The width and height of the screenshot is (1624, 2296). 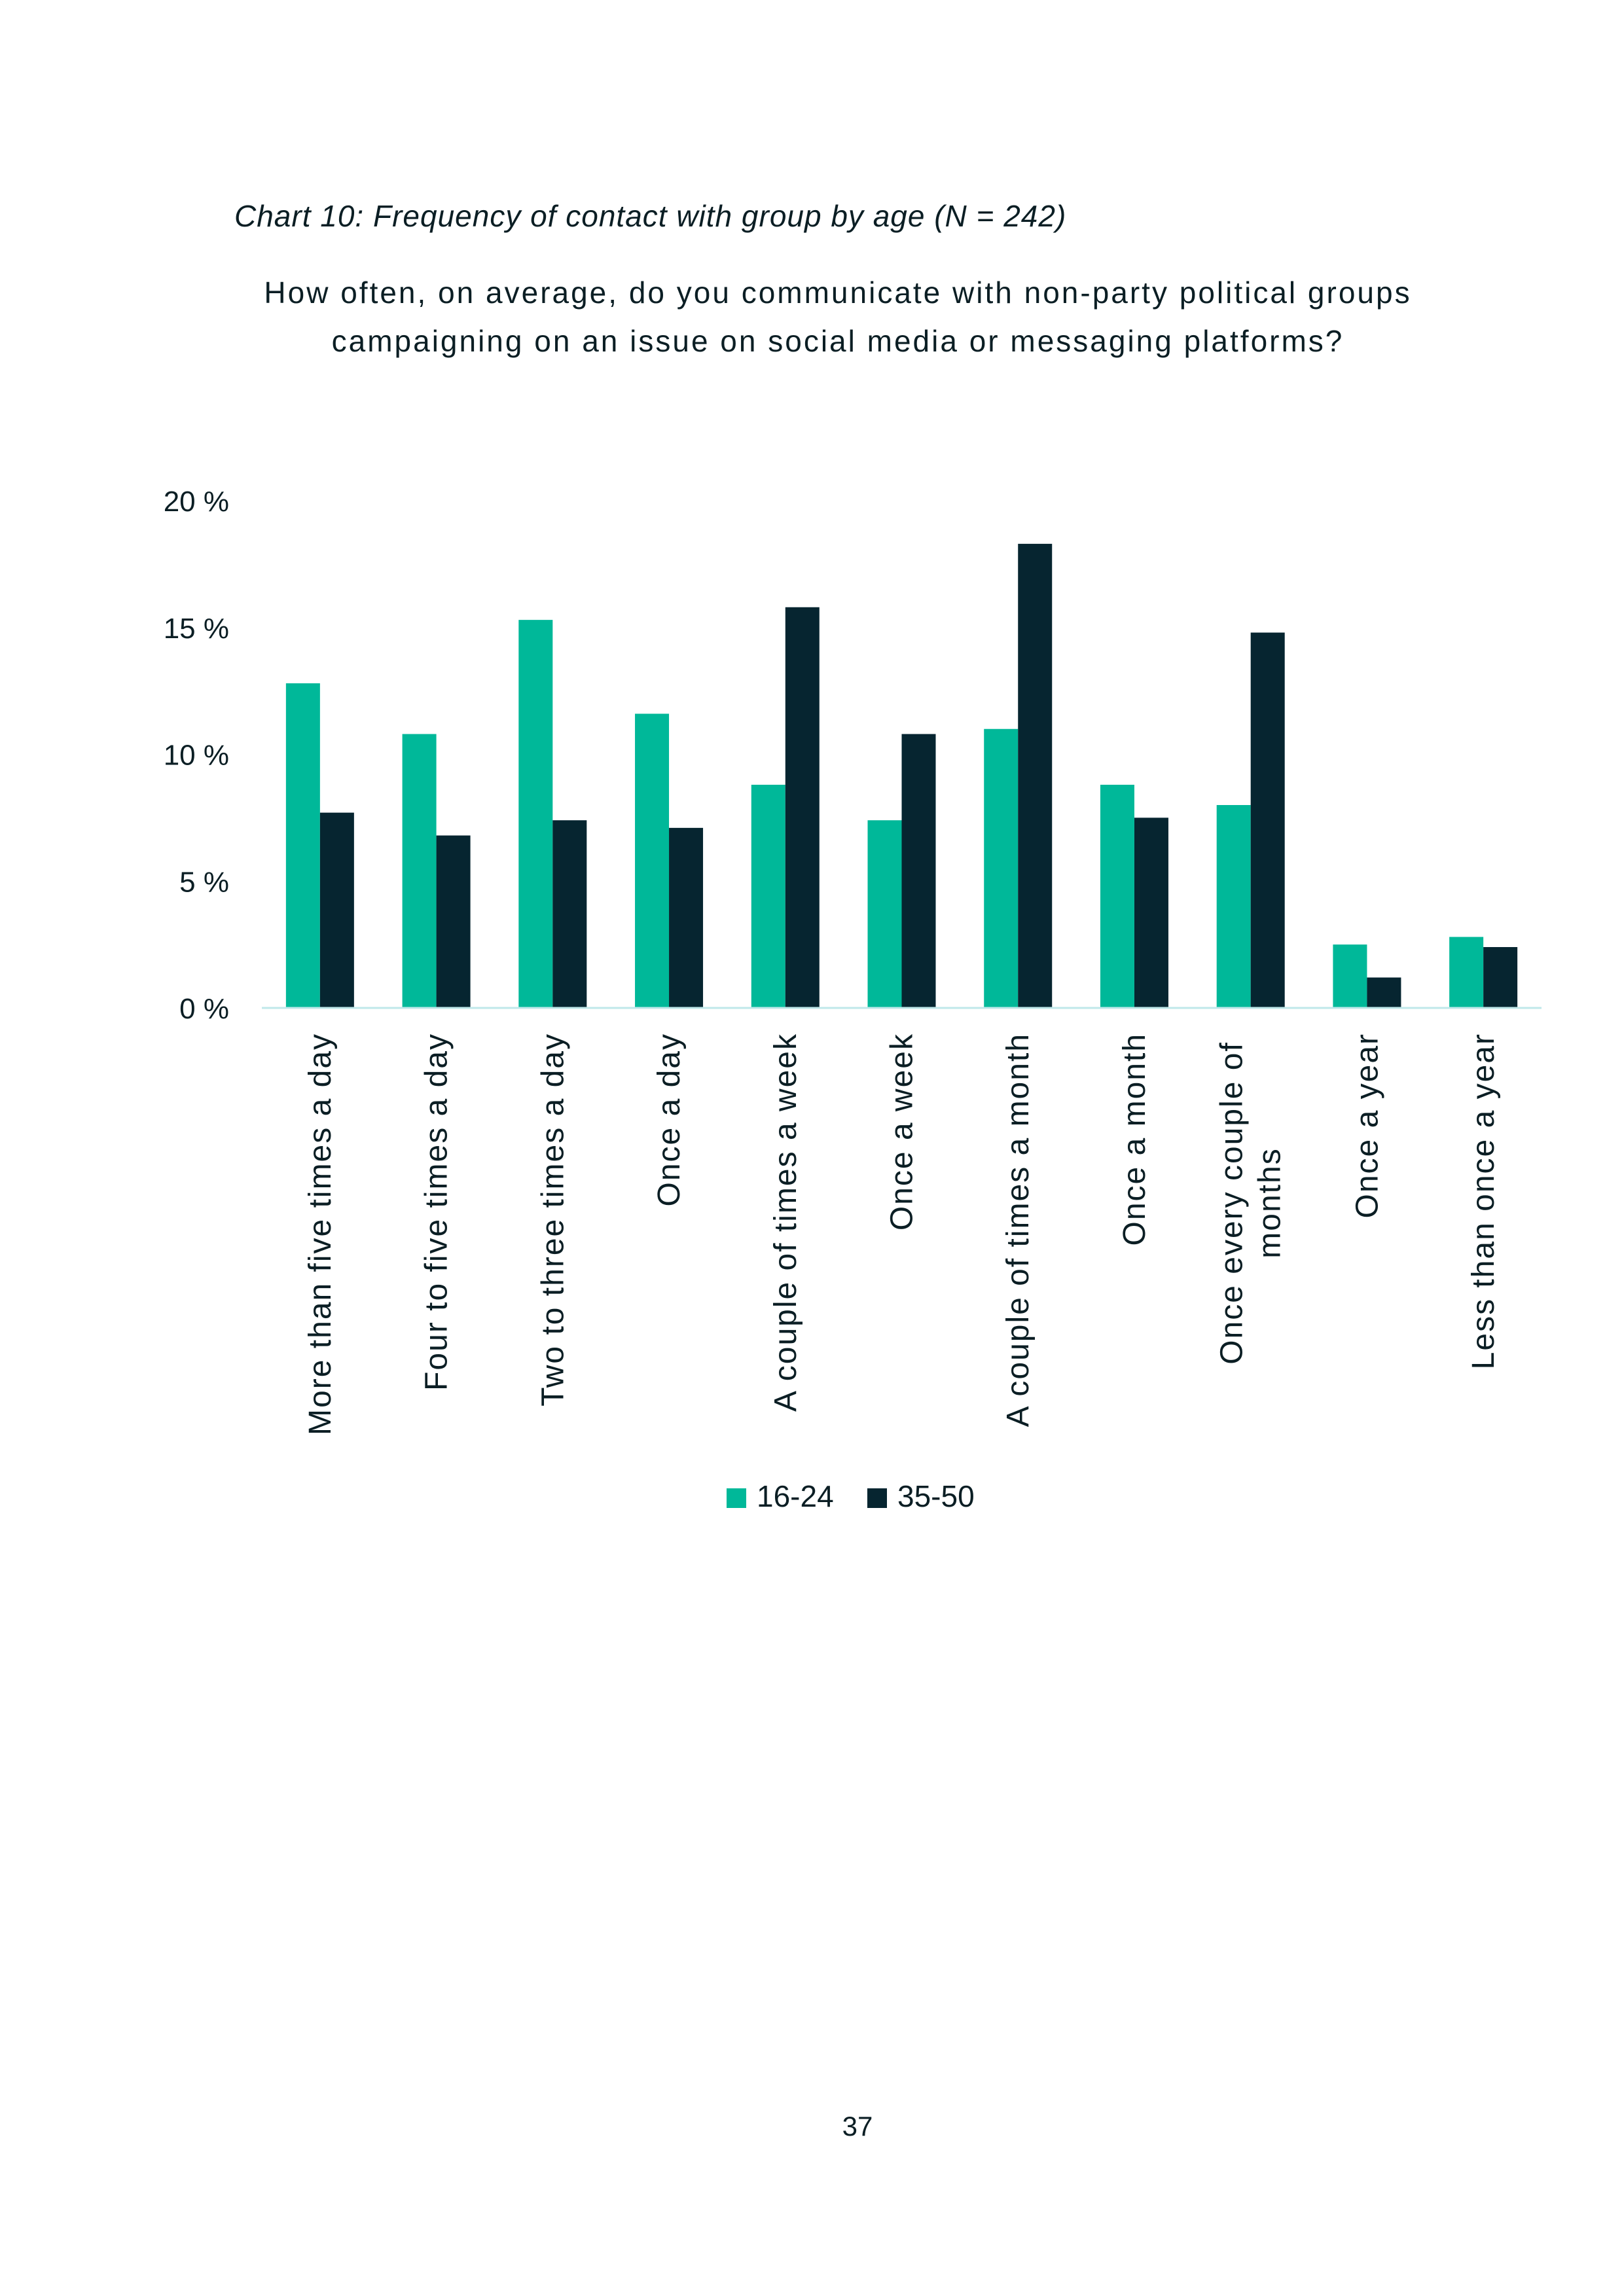 What do you see at coordinates (1367, 1125) in the screenshot?
I see `x-tick-label: Once a year` at bounding box center [1367, 1125].